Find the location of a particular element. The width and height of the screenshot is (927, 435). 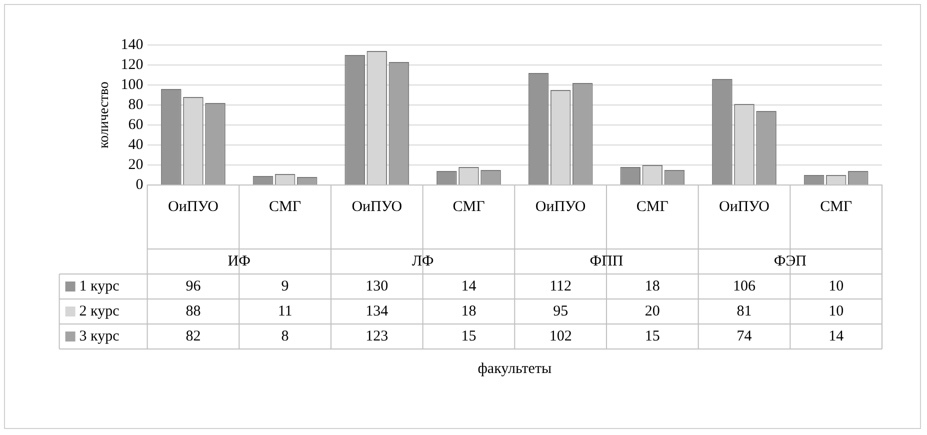

y-tick-label: 140 is located at coordinates (132, 44).